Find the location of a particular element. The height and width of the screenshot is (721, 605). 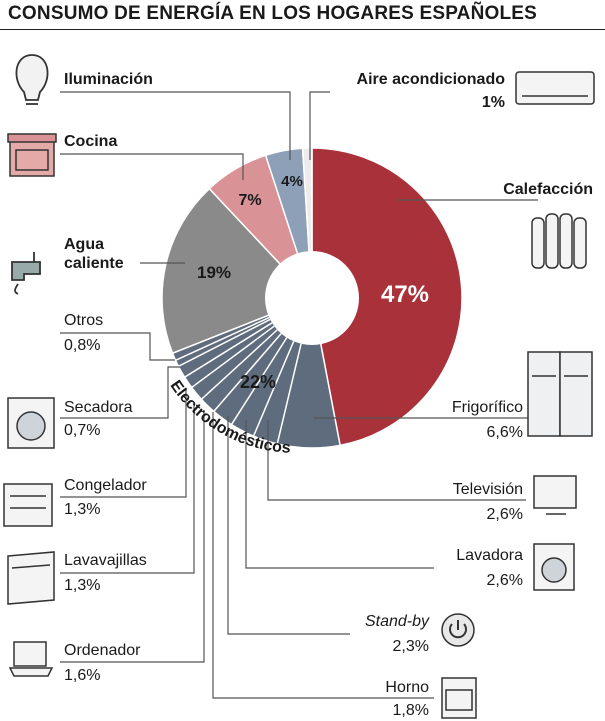

leader-television is located at coordinates (396, 460).